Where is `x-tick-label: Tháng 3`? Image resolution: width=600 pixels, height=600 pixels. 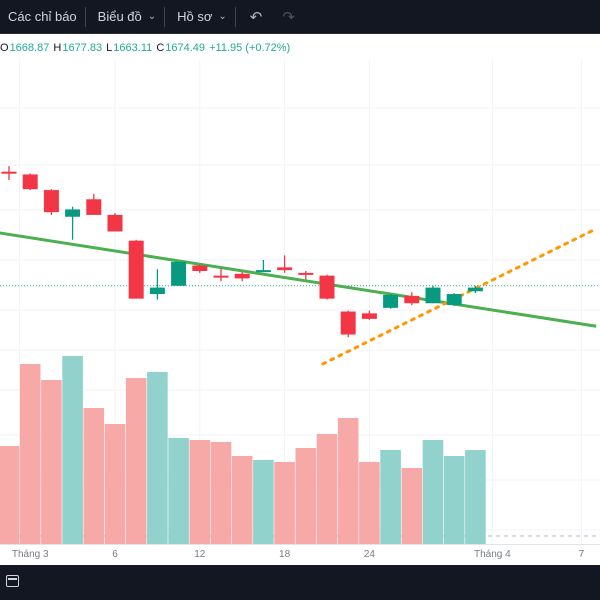 x-tick-label: Tháng 3 is located at coordinates (30, 554).